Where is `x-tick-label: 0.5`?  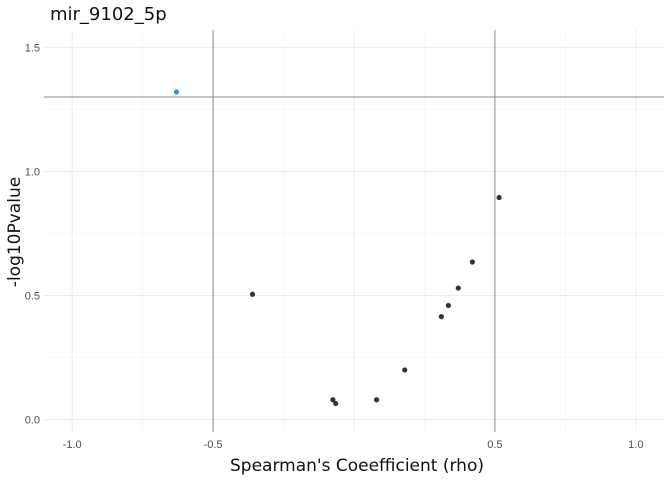 x-tick-label: 0.5 is located at coordinates (494, 445).